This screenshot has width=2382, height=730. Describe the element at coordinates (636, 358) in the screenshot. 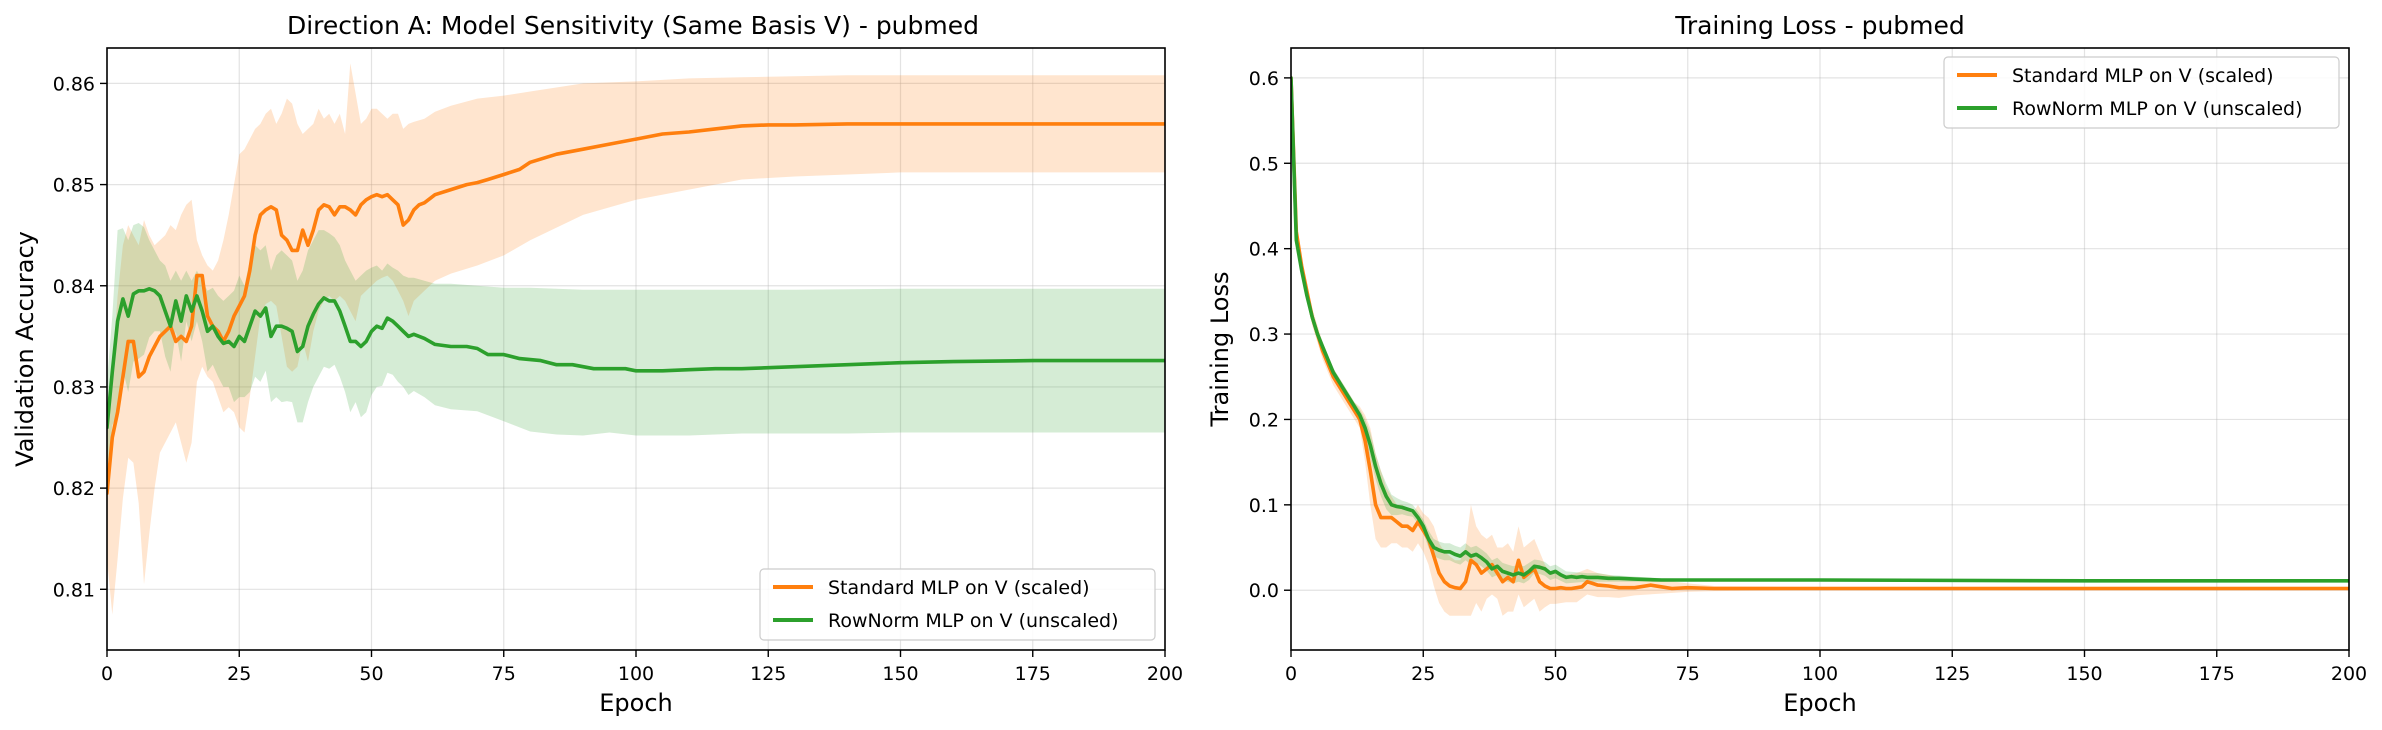

I see `series-line-rownorm` at that location.